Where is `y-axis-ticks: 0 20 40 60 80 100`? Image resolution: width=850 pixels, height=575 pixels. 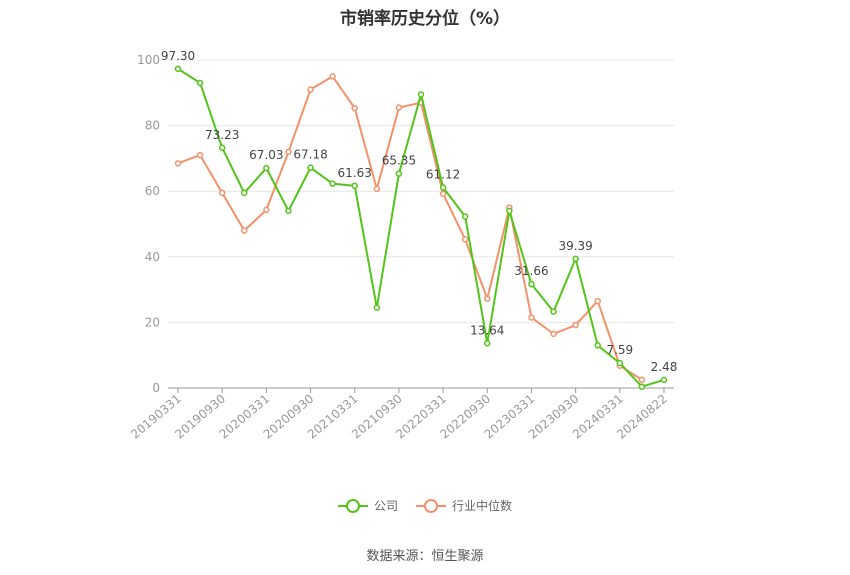 y-axis-ticks: 0 20 40 60 80 100 is located at coordinates (148, 224).